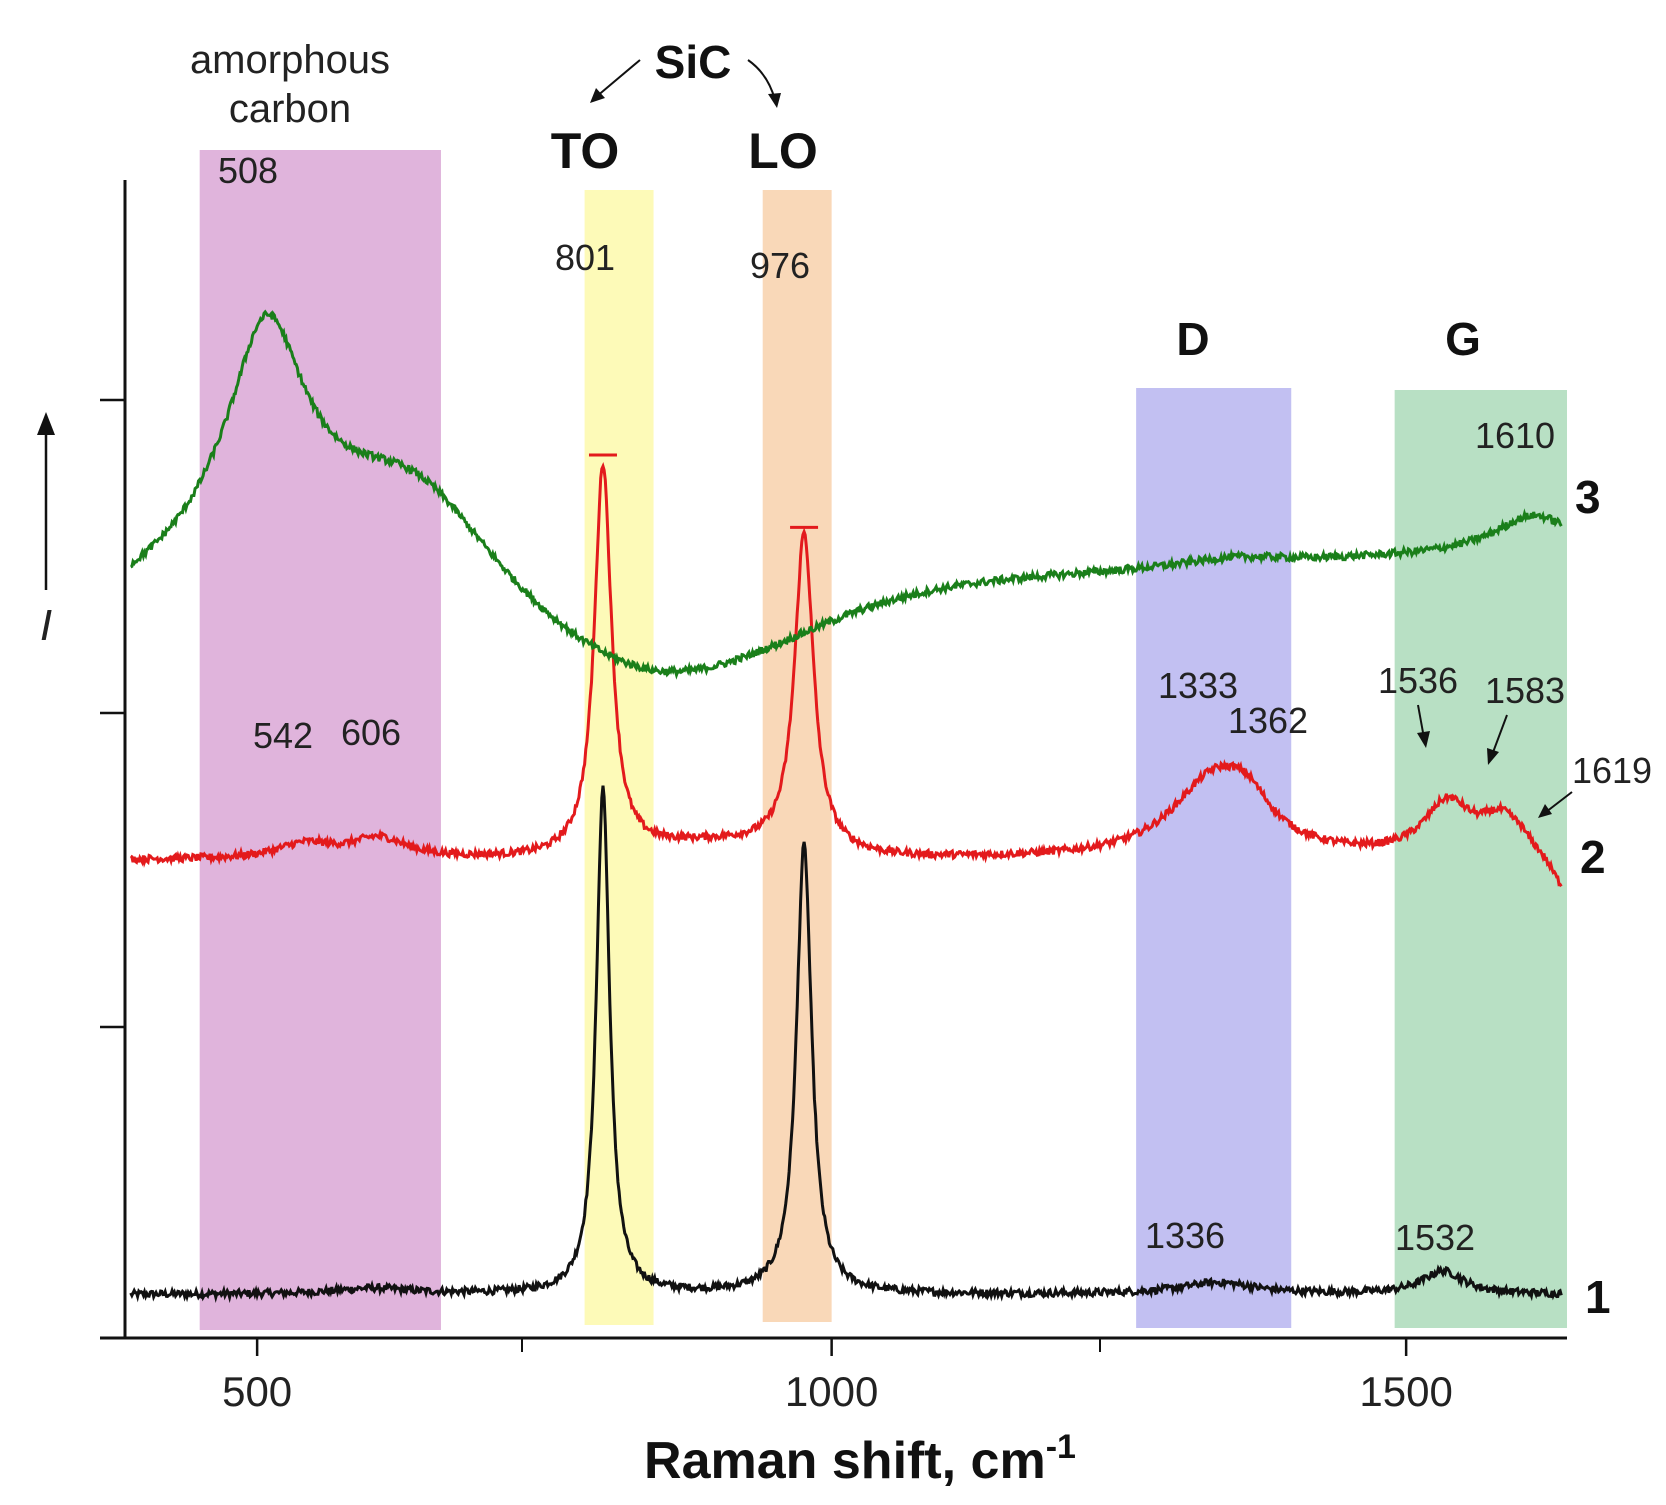 This screenshot has height=1505, width=1666. What do you see at coordinates (618, 78) in the screenshot?
I see `sic-to-arrow` at bounding box center [618, 78].